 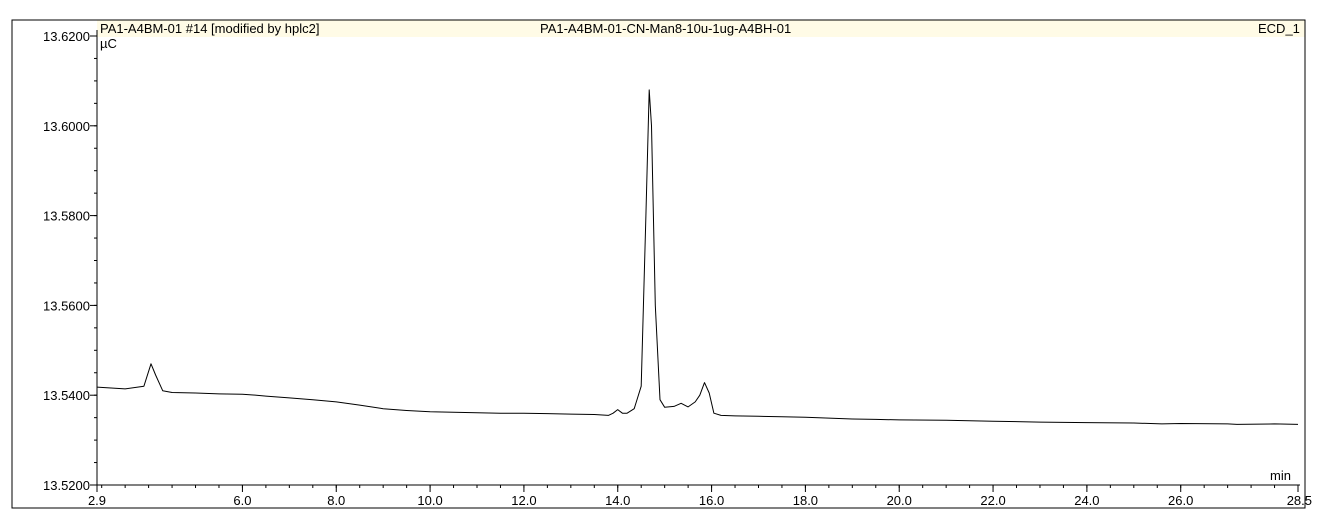 I want to click on y-tick-label: 13.6200, so click(x=66, y=36).